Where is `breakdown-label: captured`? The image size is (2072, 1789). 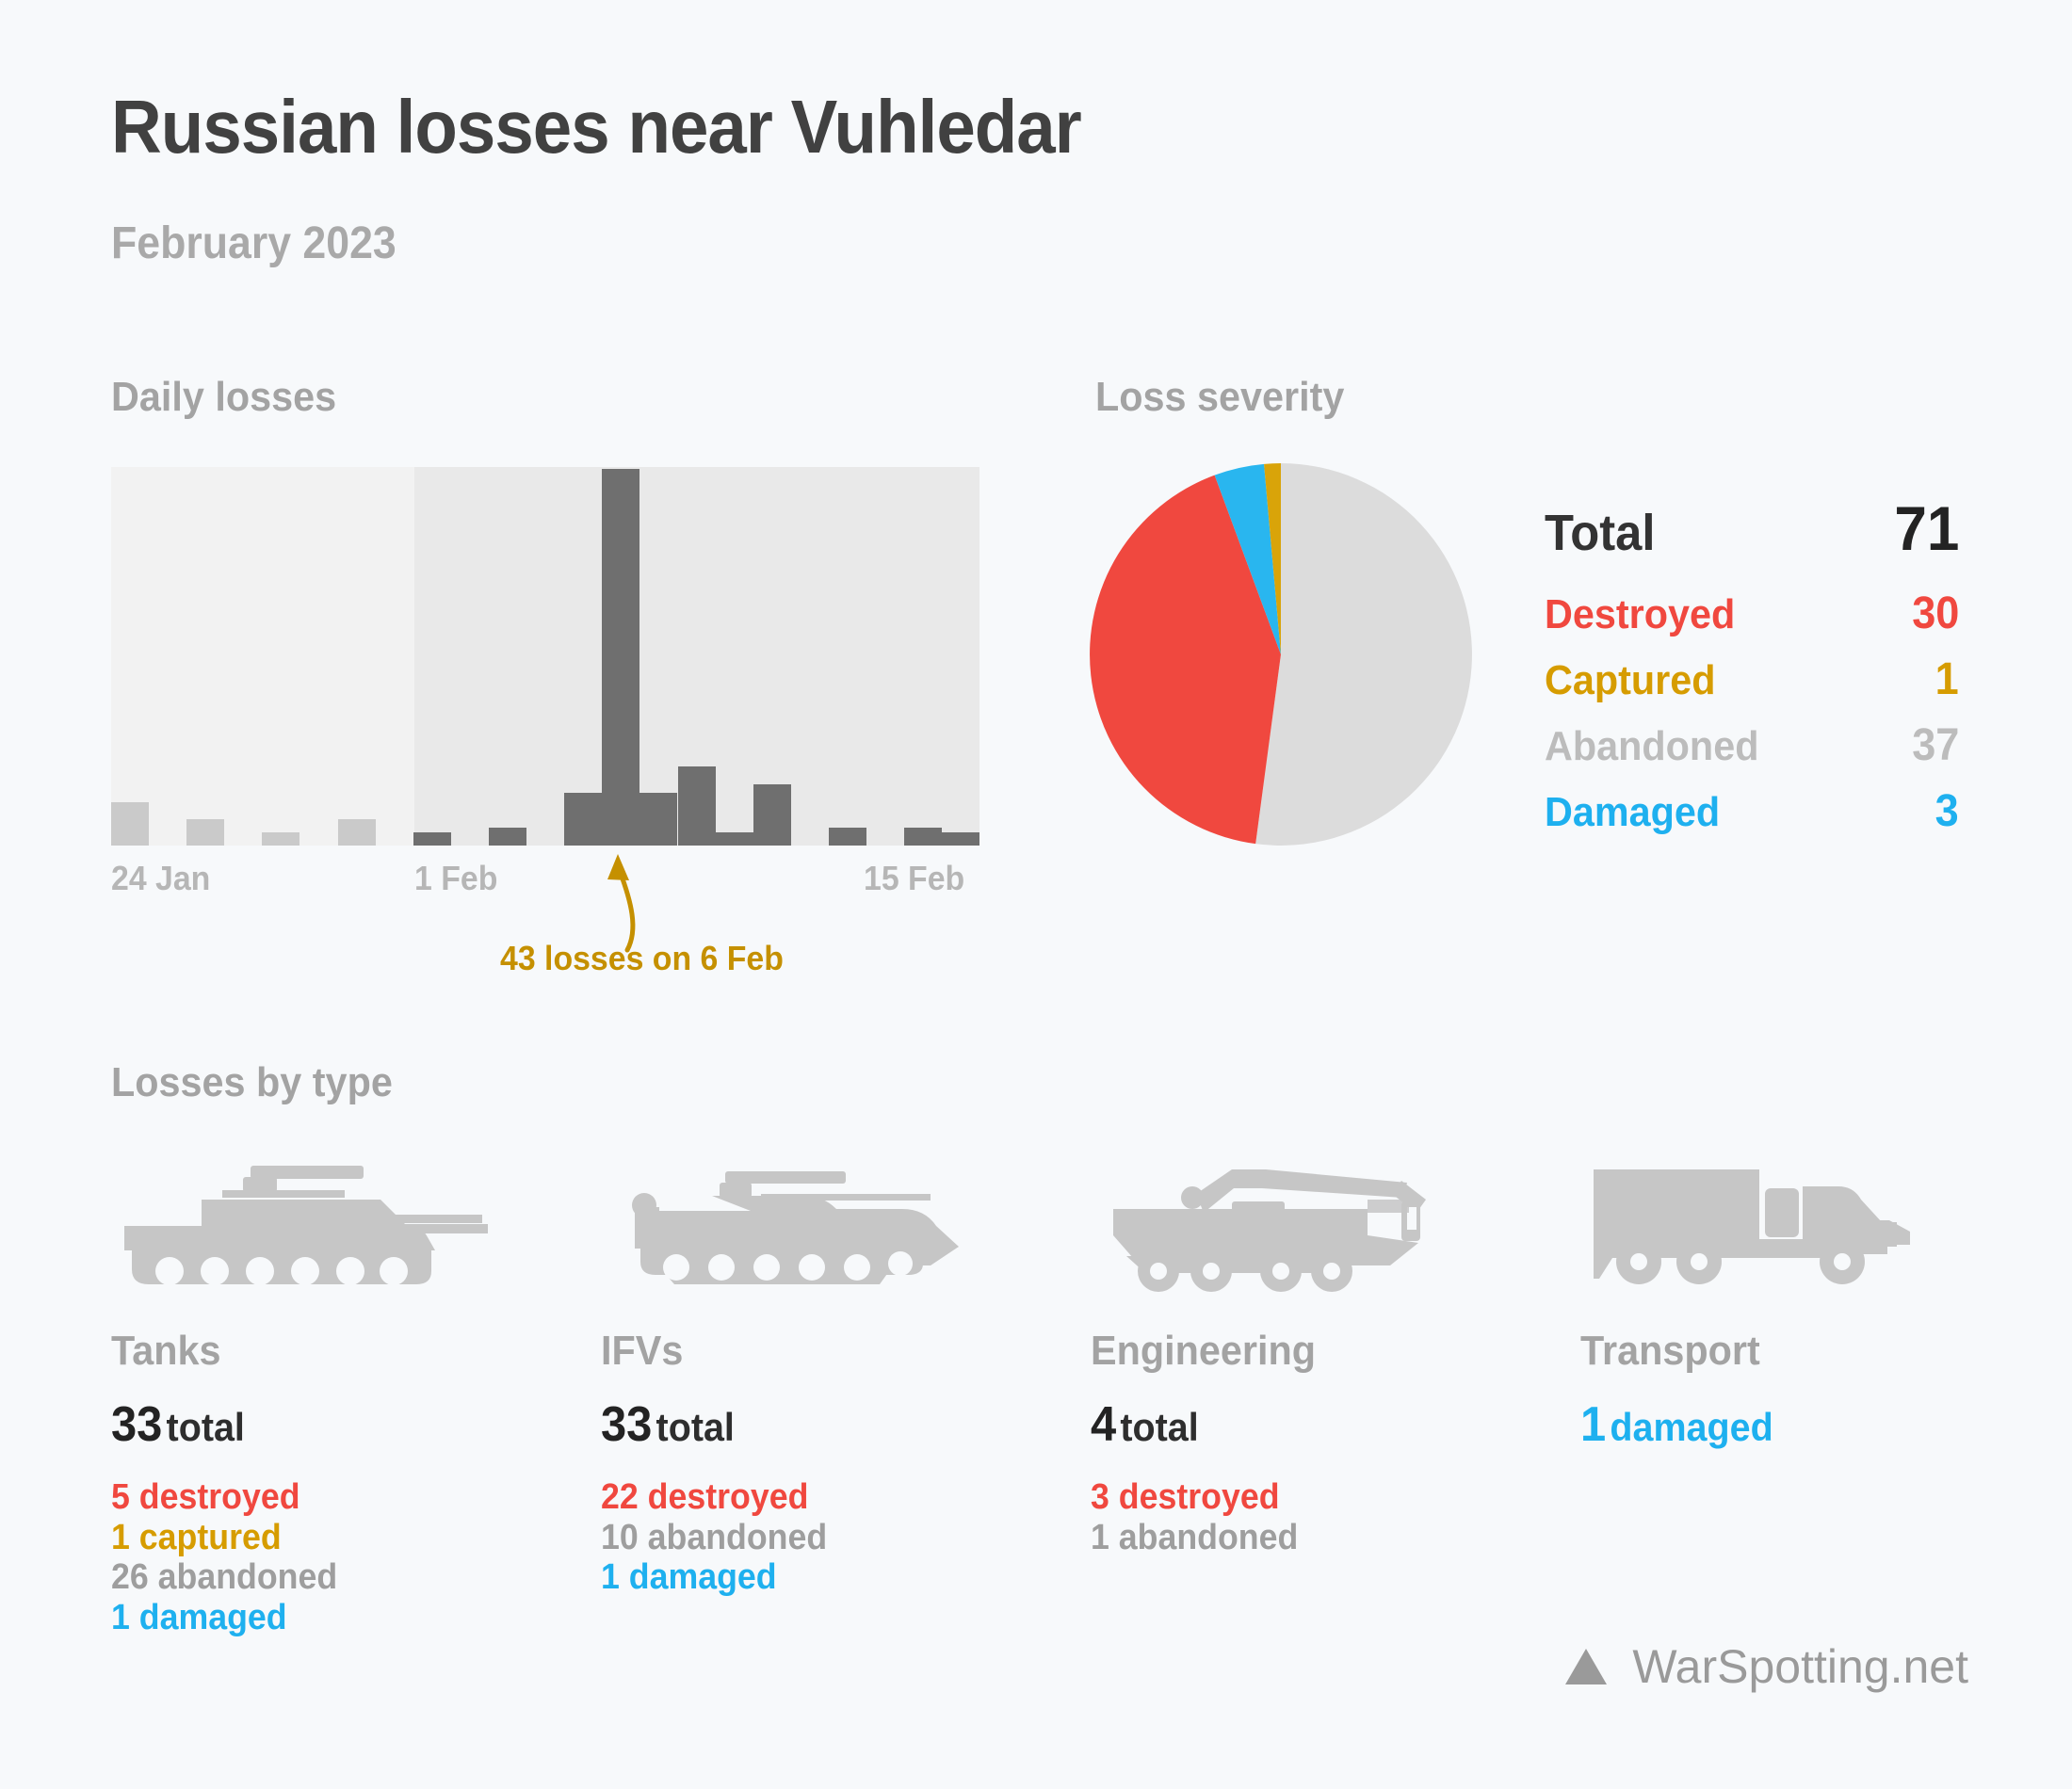
breakdown-label: captured is located at coordinates (210, 1537).